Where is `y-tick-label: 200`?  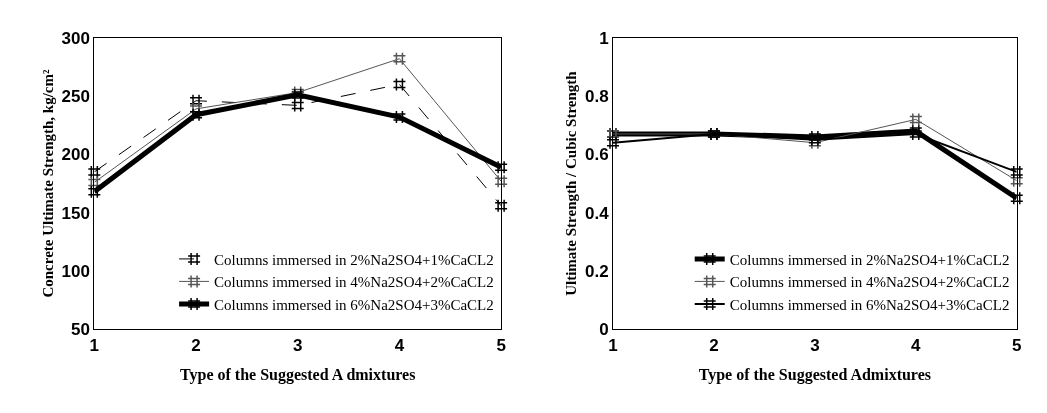
y-tick-label: 200 is located at coordinates (75, 155).